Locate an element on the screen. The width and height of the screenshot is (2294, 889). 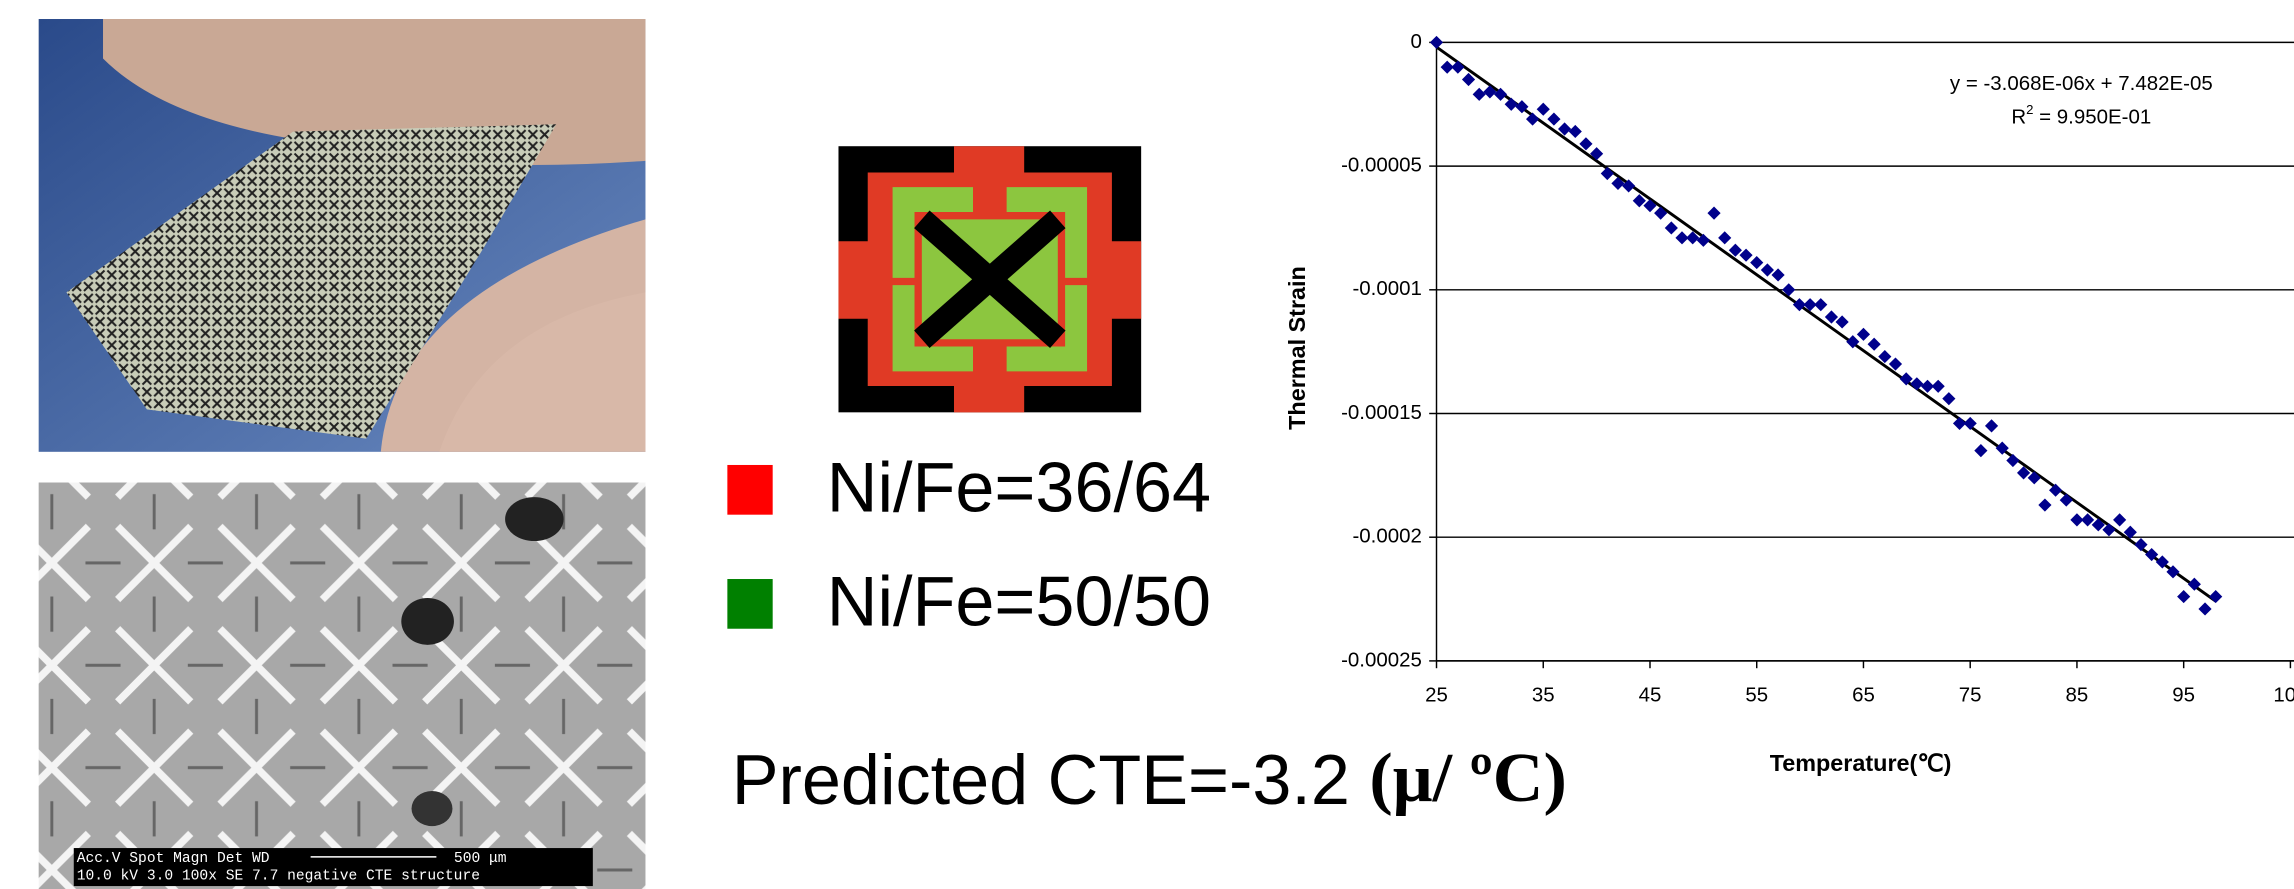
y-axis-label: Thermal Strain is located at coordinates (1297, 348).